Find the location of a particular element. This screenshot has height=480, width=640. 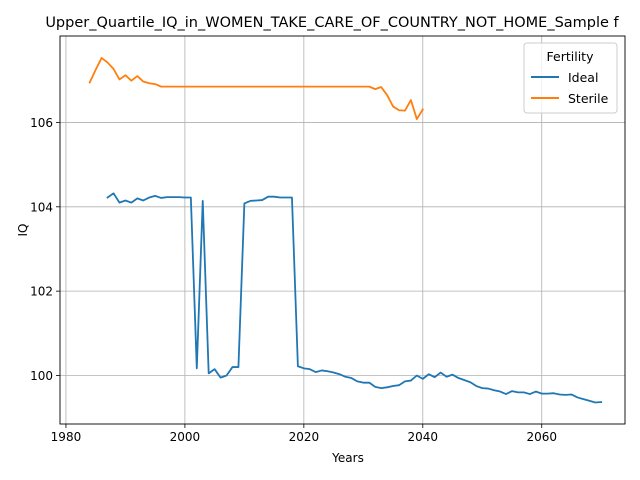

x-tick-label: 1980 is located at coordinates (66, 437).